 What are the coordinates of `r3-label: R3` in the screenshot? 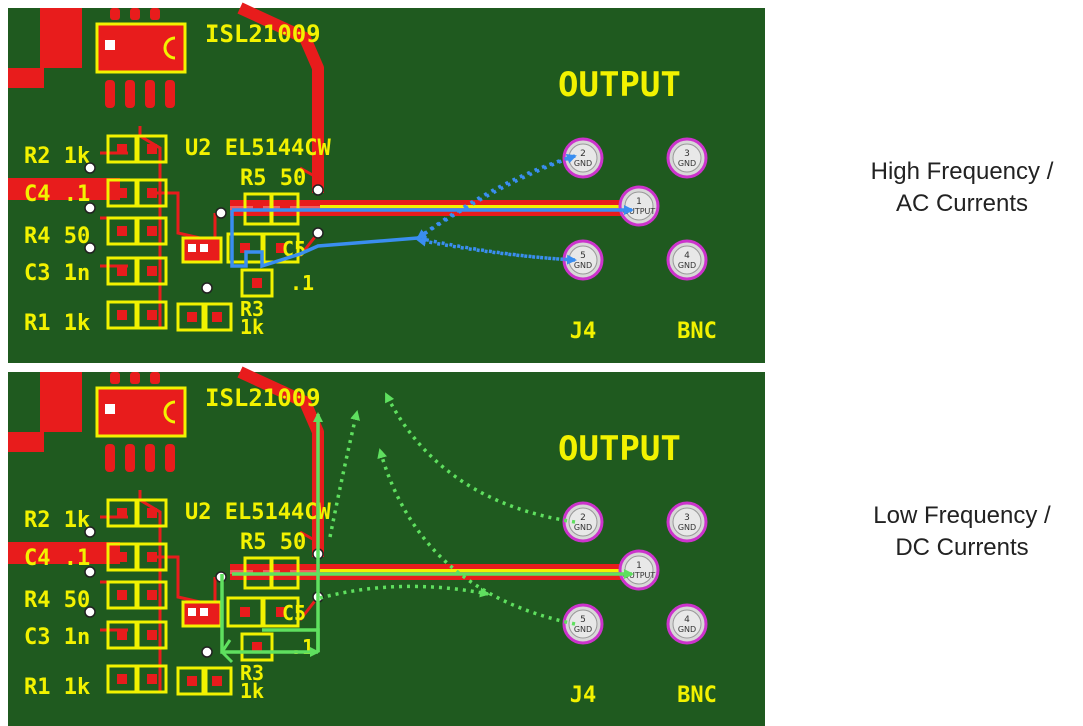 It's located at (252, 673).